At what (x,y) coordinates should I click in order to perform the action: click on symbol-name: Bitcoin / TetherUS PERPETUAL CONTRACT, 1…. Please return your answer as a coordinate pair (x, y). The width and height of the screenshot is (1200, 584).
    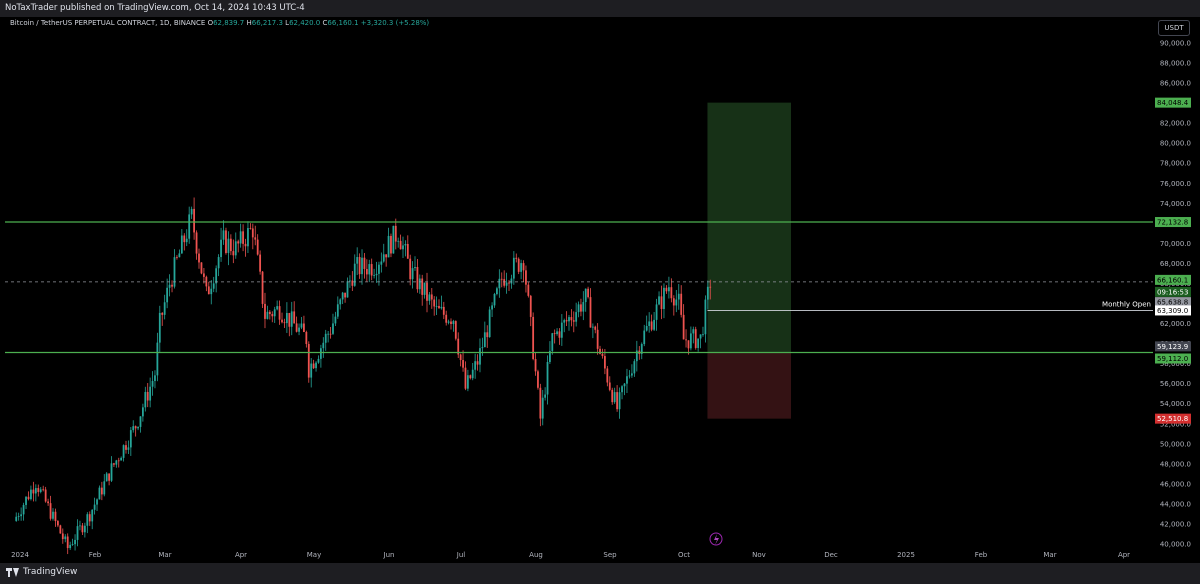
    Looking at the image, I should click on (108, 23).